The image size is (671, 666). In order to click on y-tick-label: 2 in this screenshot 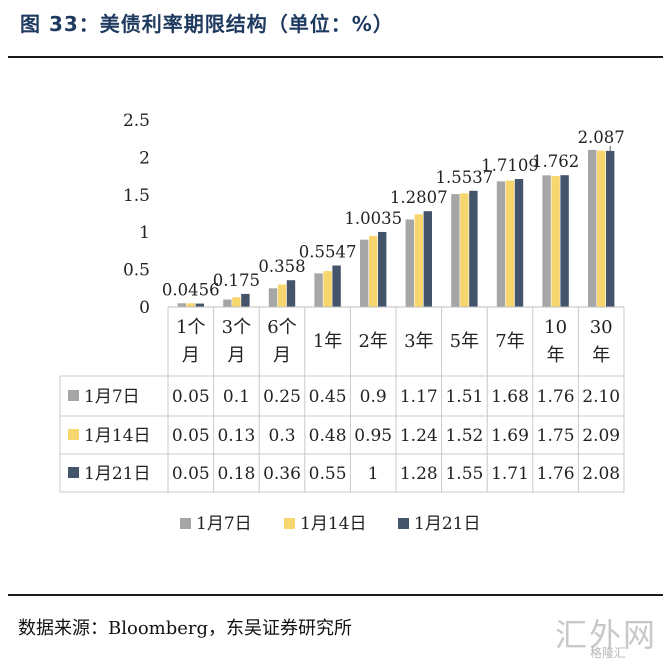, I will do `click(144, 158)`.